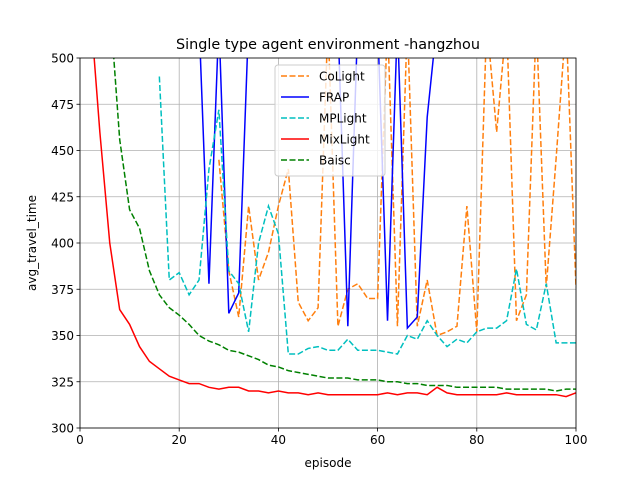 The width and height of the screenshot is (640, 480). What do you see at coordinates (344, 140) in the screenshot?
I see `legend-label: MixLight` at bounding box center [344, 140].